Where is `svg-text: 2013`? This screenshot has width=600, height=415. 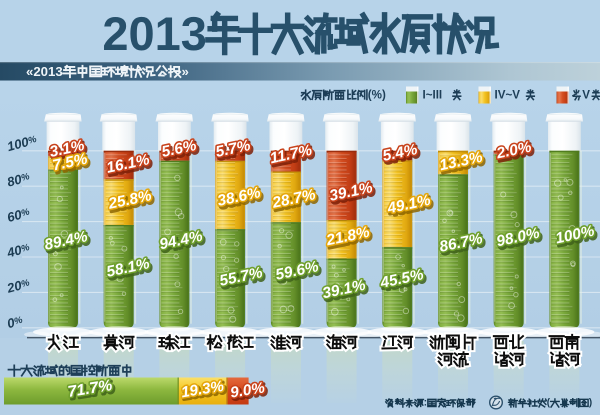 svg-text: 2013 is located at coordinates (154, 33).